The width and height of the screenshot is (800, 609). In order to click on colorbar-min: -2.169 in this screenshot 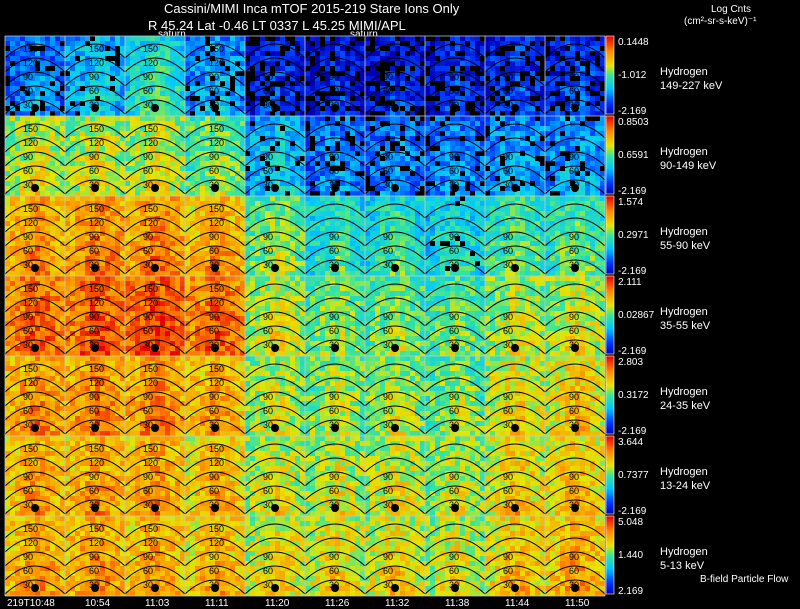, I will do `click(632, 191)`.